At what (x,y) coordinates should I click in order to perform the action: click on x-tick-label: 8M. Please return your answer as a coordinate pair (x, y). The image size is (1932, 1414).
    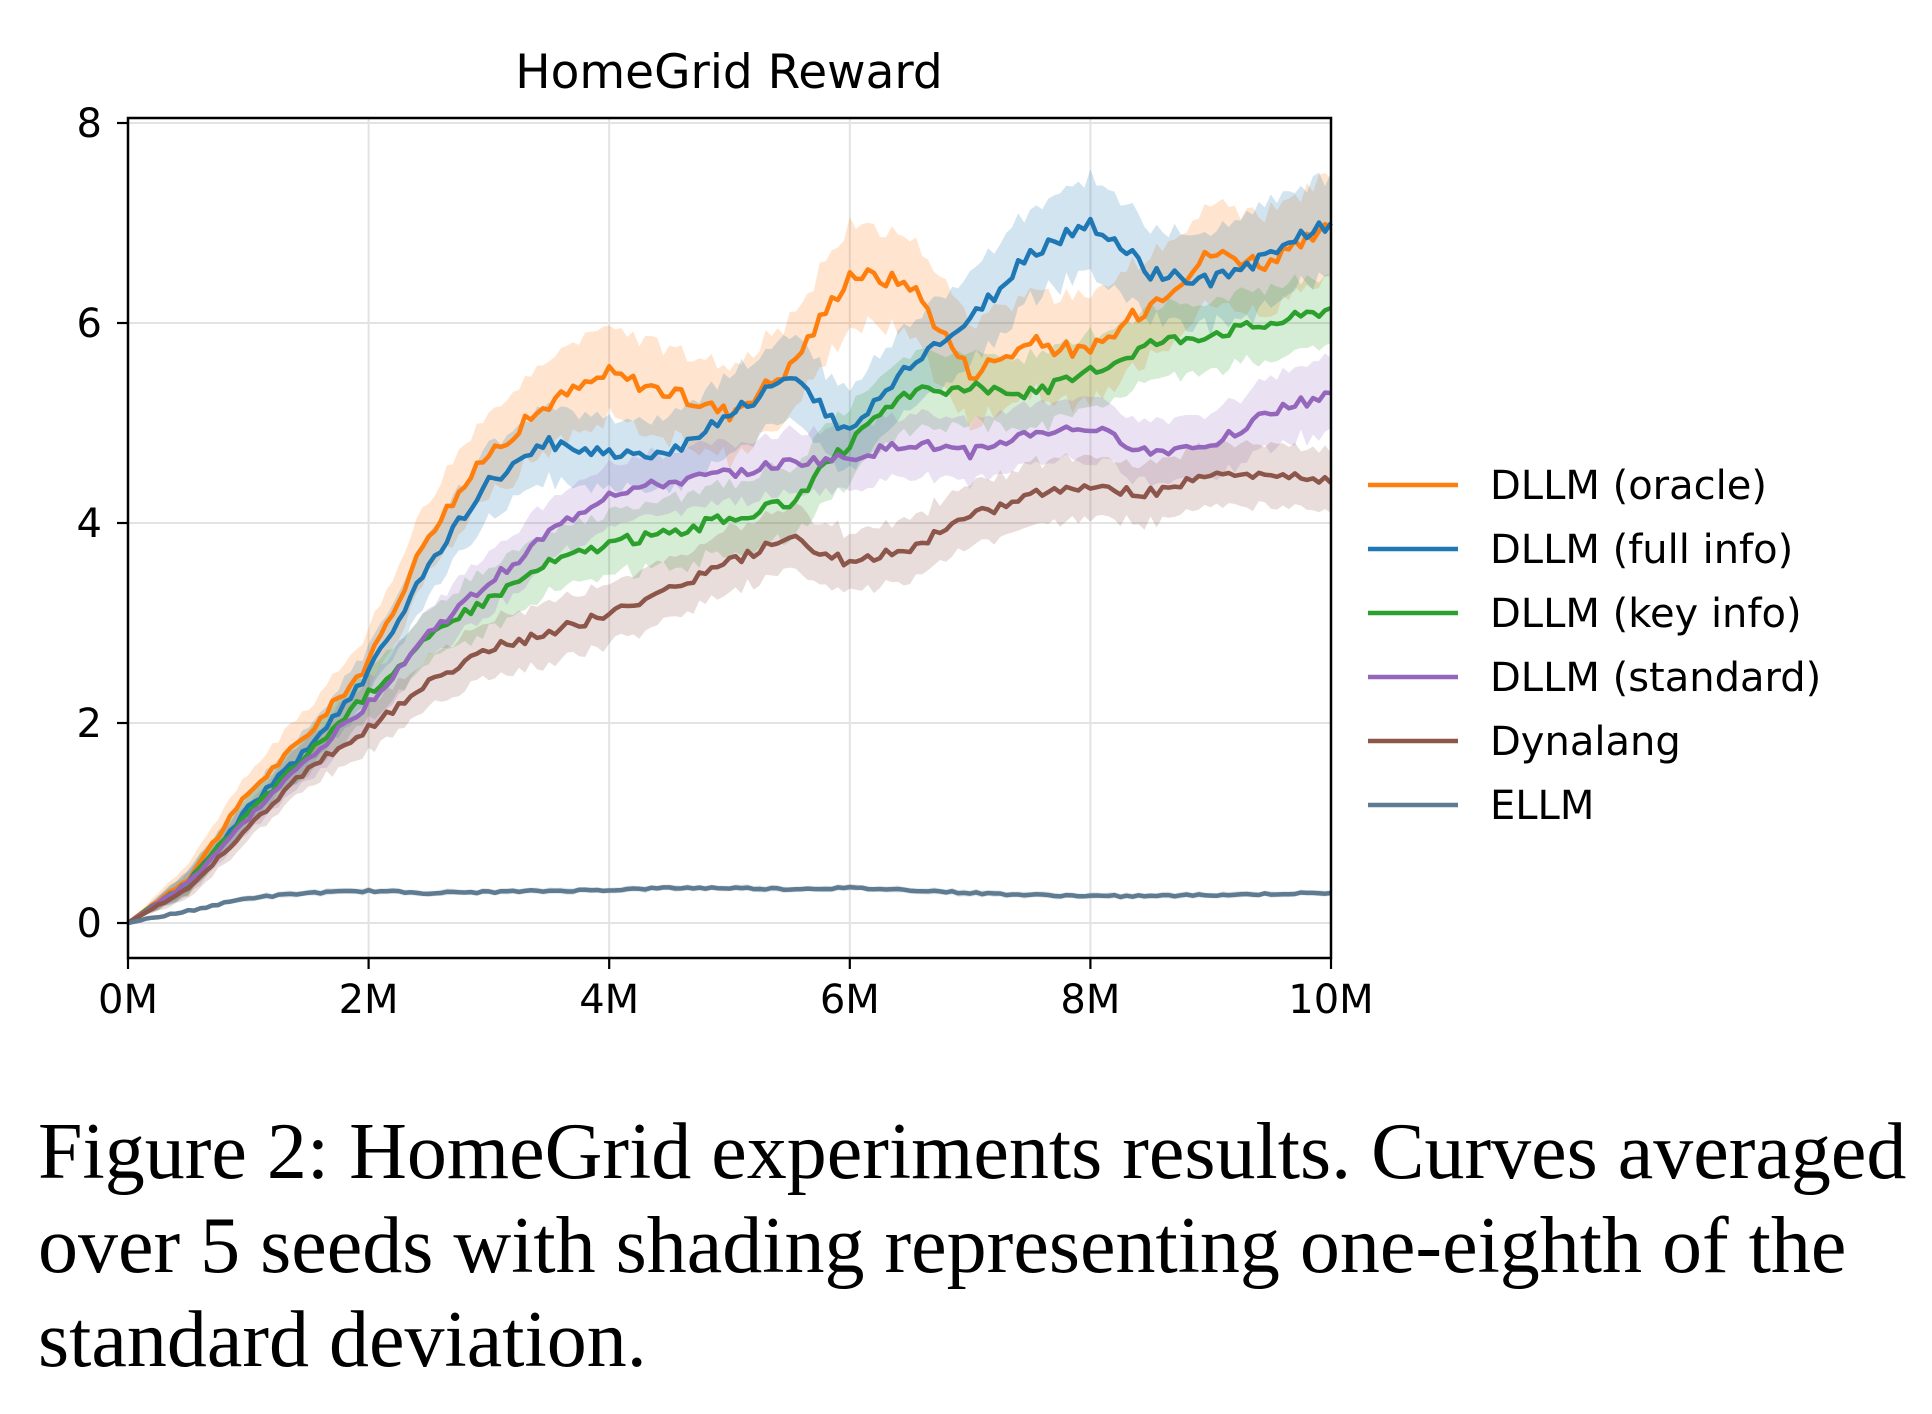
    Looking at the image, I should click on (1090, 1000).